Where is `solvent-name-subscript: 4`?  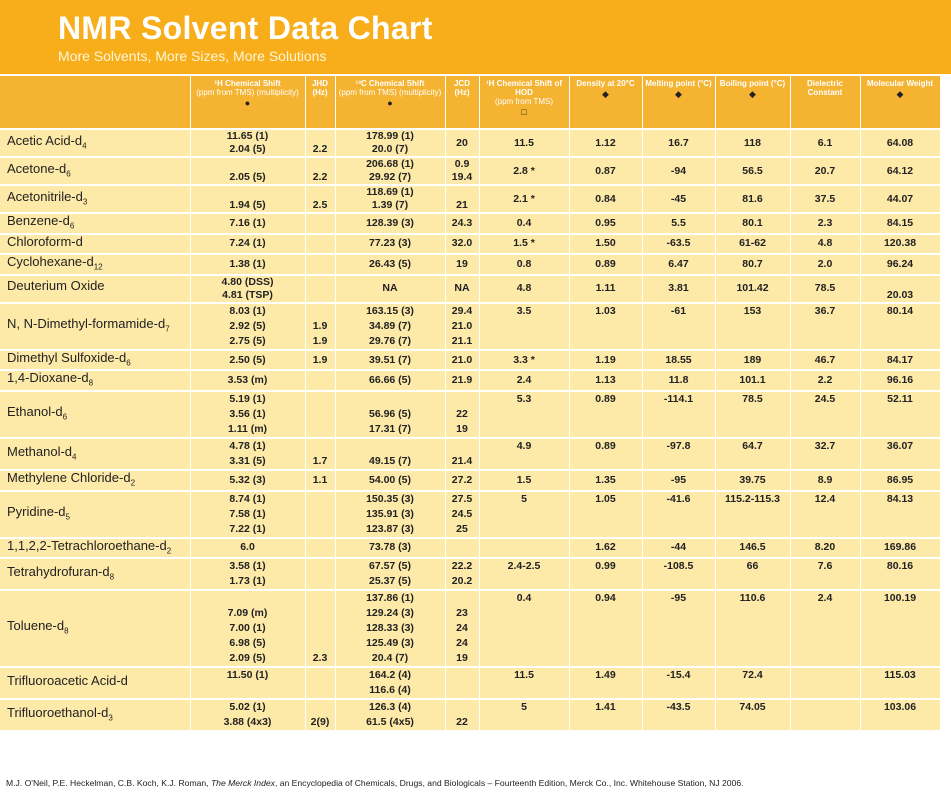
solvent-name-subscript: 4 is located at coordinates (74, 457).